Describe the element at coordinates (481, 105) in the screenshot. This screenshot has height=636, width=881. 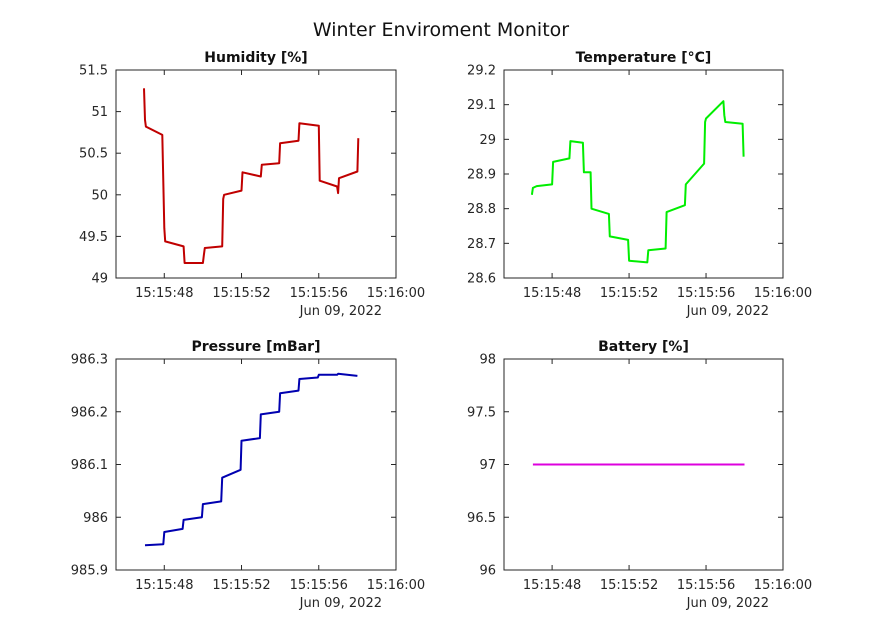
I see `temperature-ytick-label: 29.1` at that location.